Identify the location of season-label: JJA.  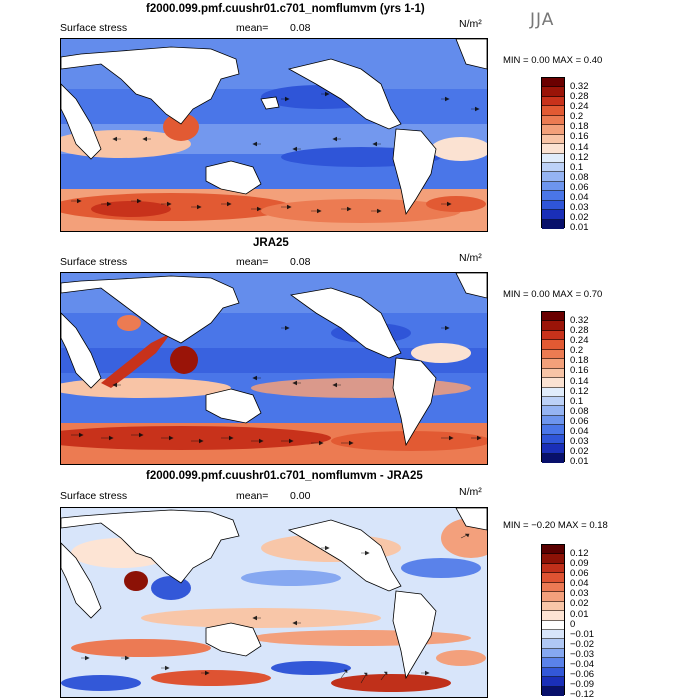
(542, 20).